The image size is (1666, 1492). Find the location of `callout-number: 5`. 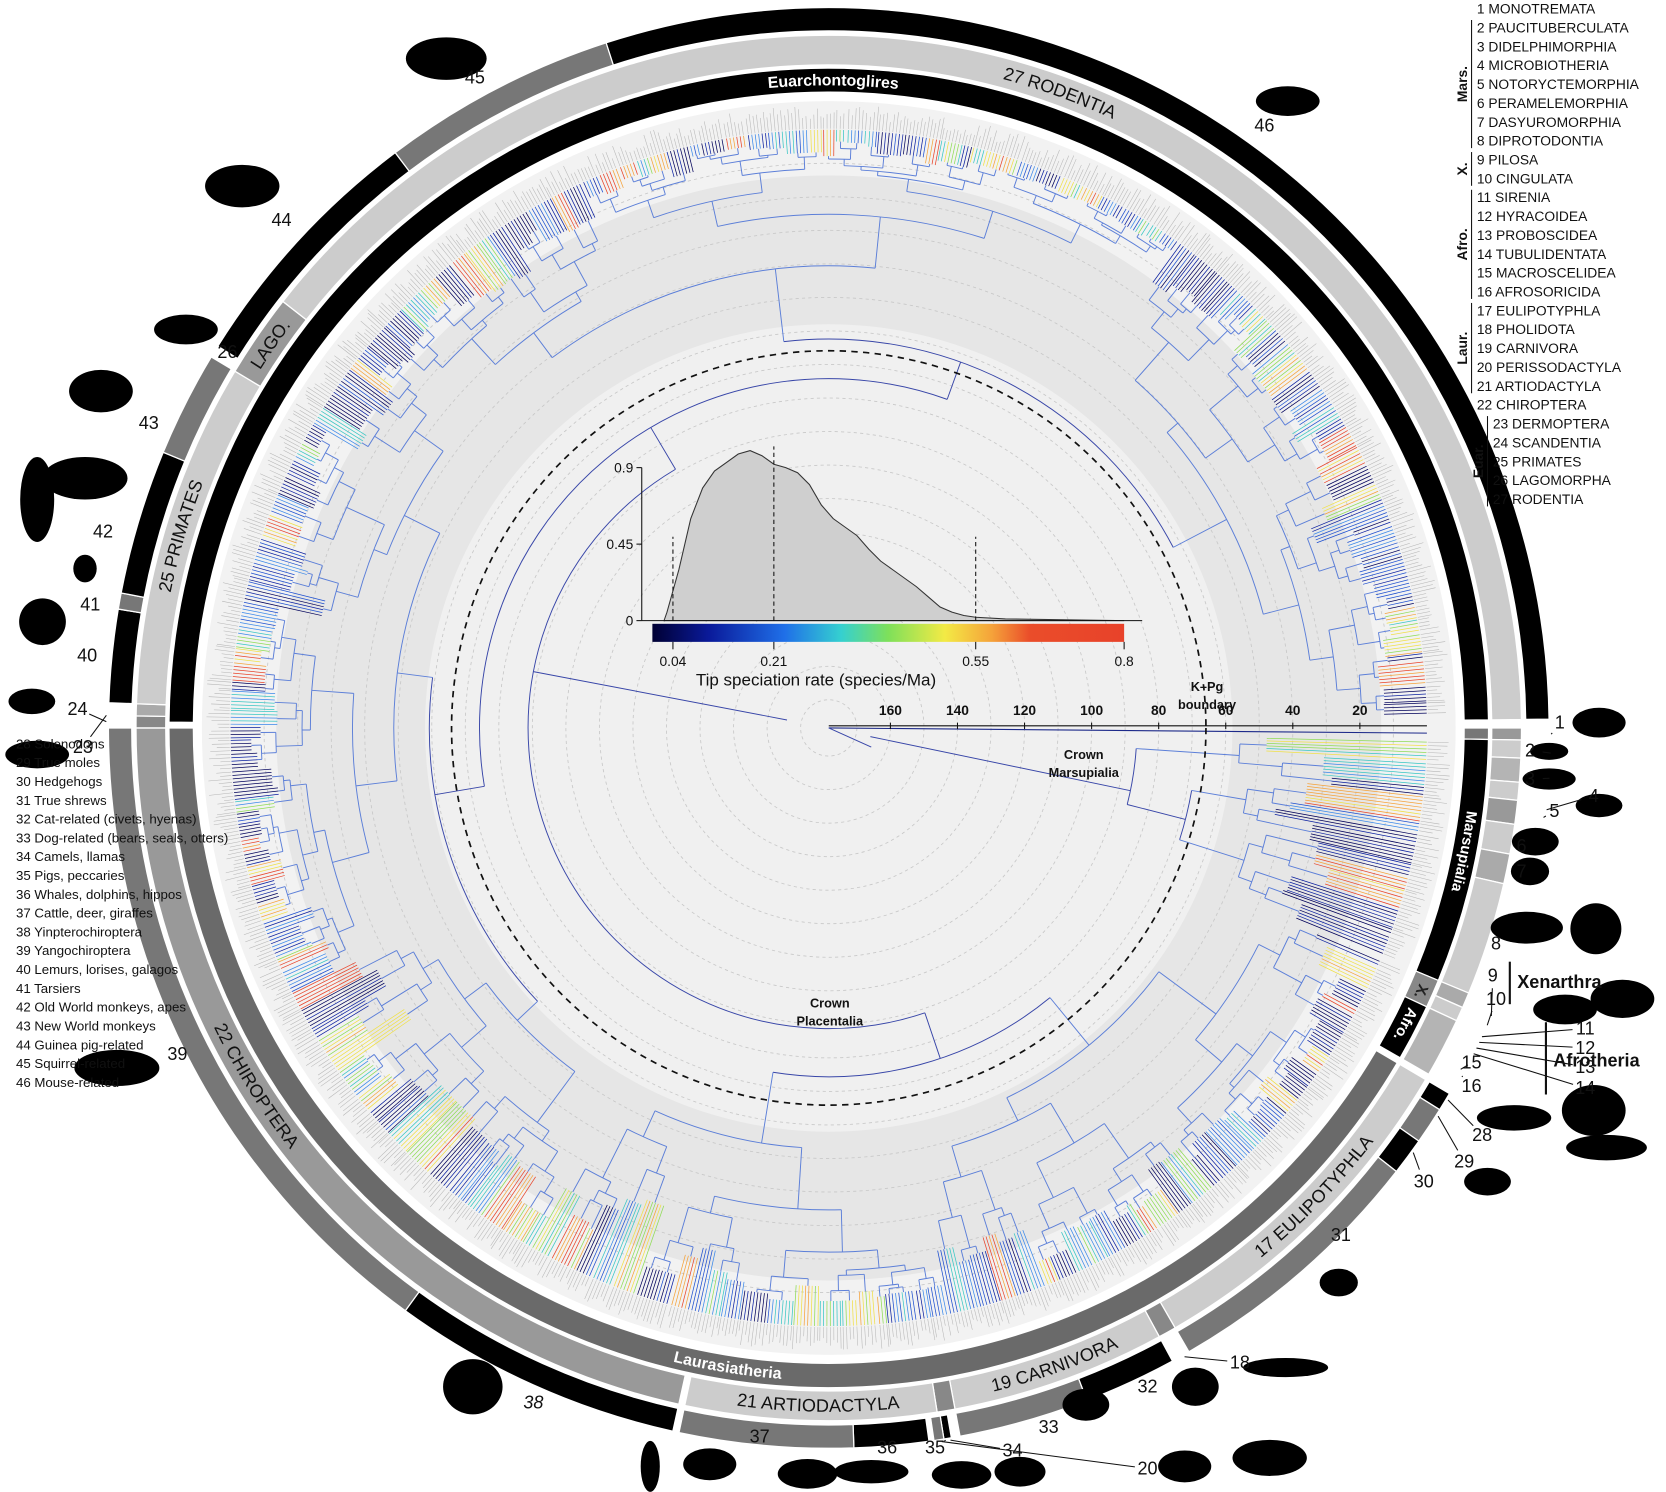

callout-number: 5 is located at coordinates (1554, 811).